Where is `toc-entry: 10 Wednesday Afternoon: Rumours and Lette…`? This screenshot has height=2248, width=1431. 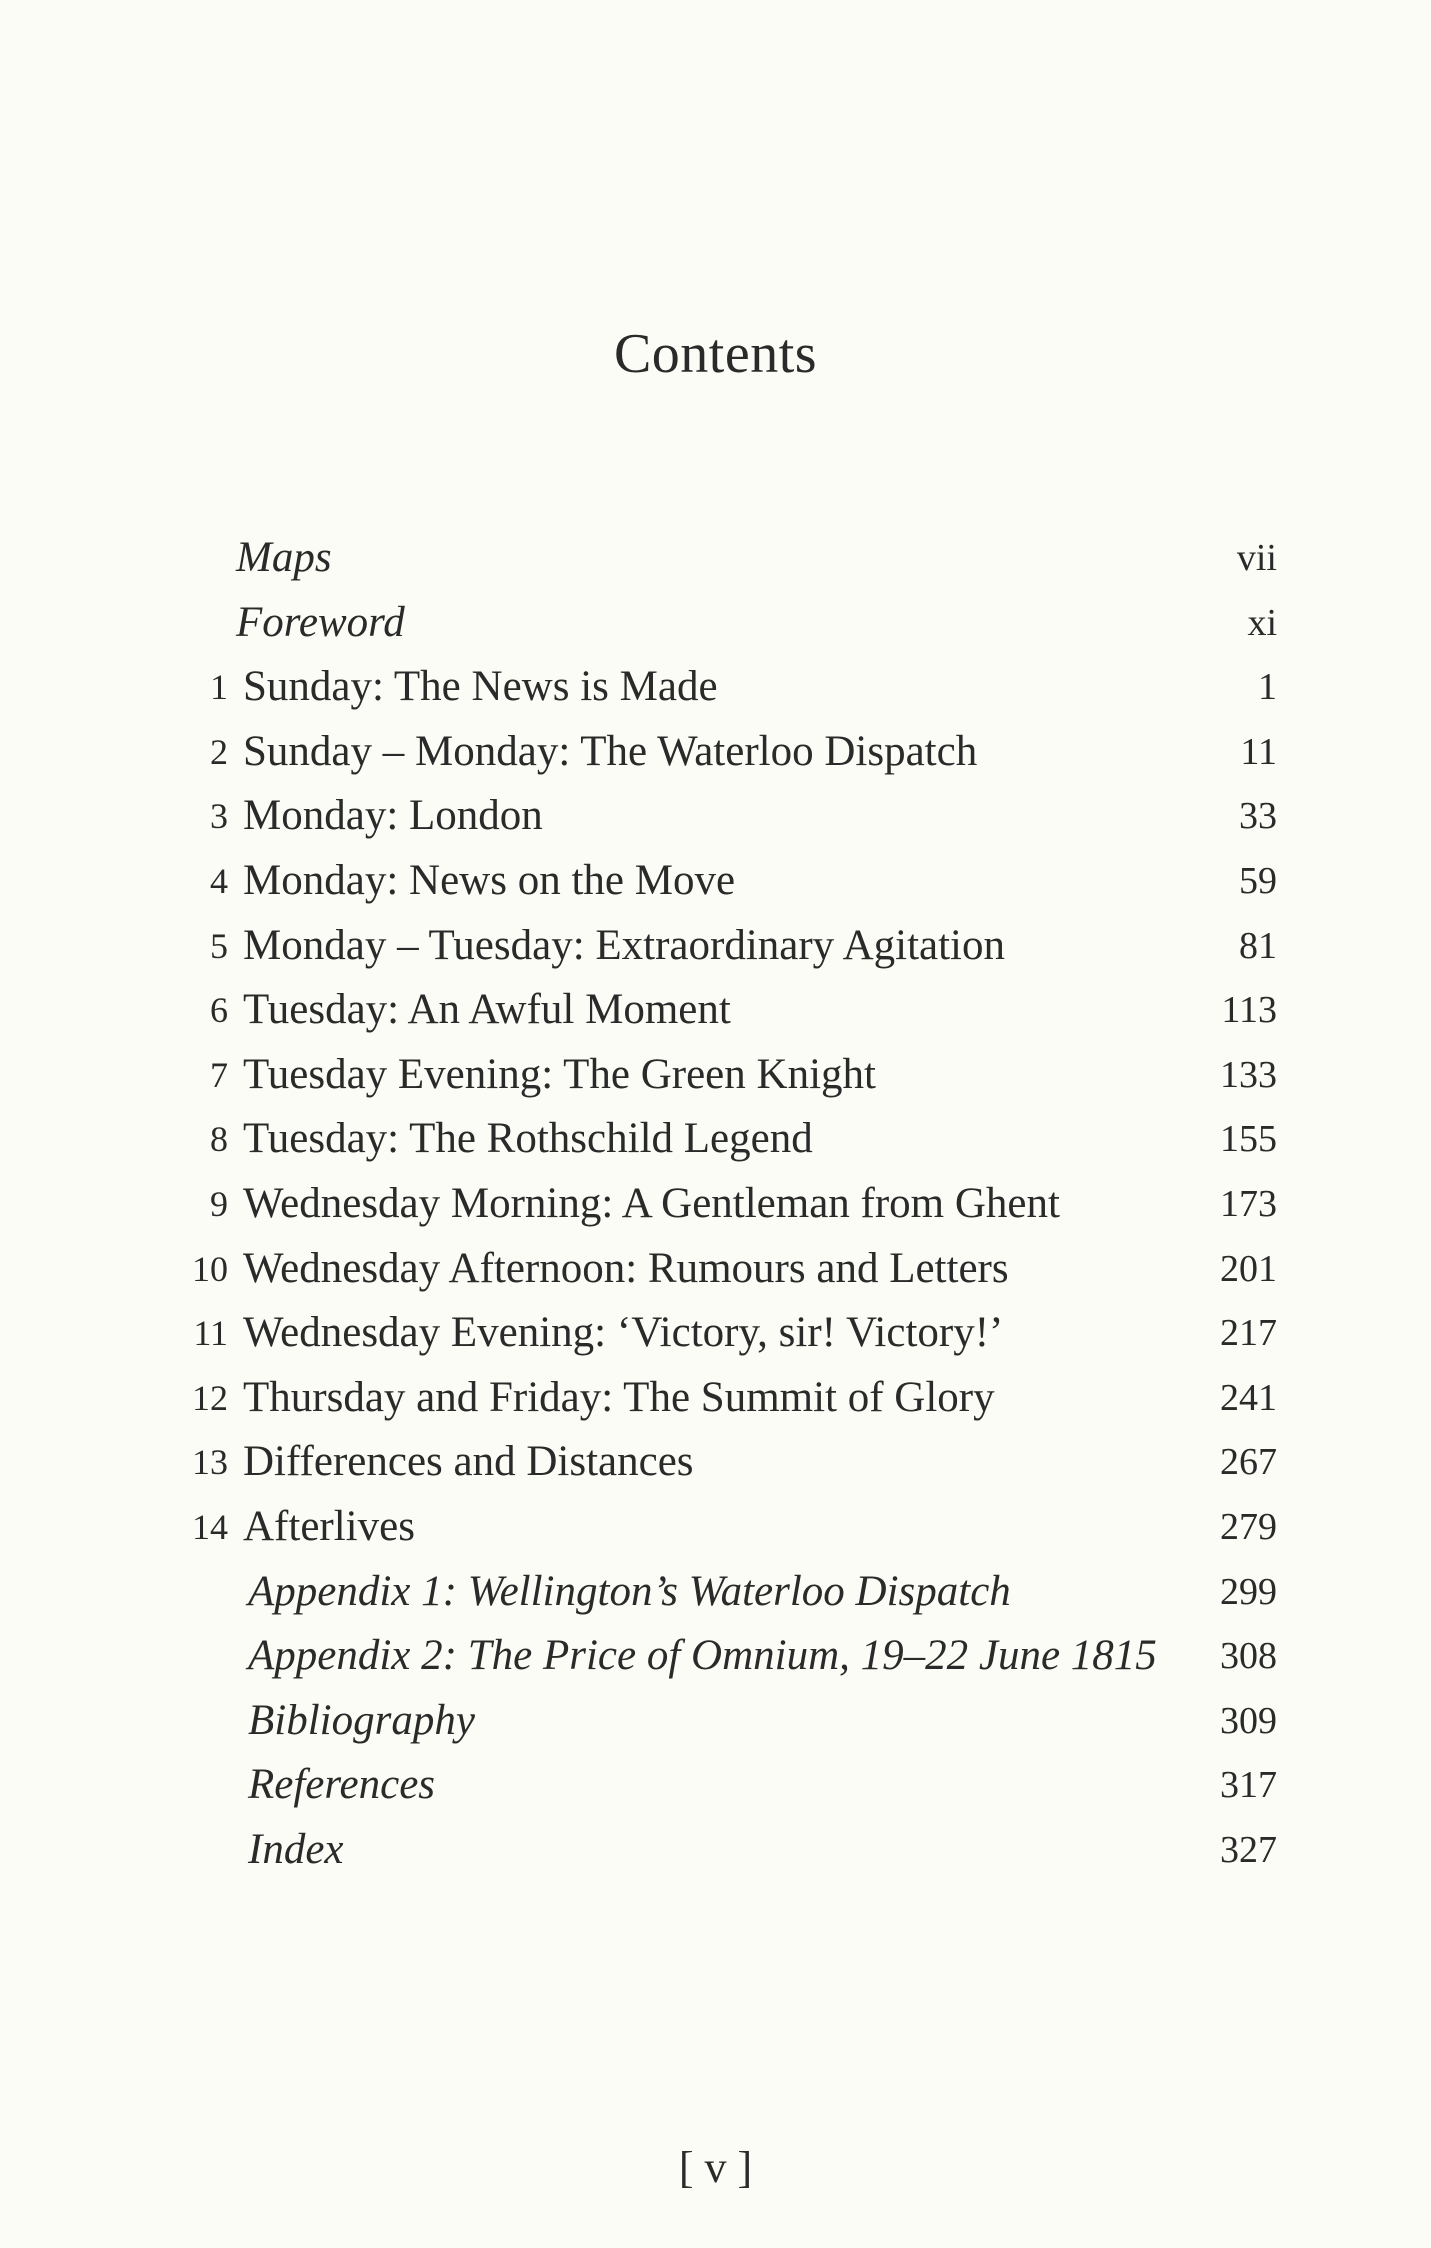
toc-entry: 10 Wednesday Afternoon: Rumours and Lette… is located at coordinates (715, 1269).